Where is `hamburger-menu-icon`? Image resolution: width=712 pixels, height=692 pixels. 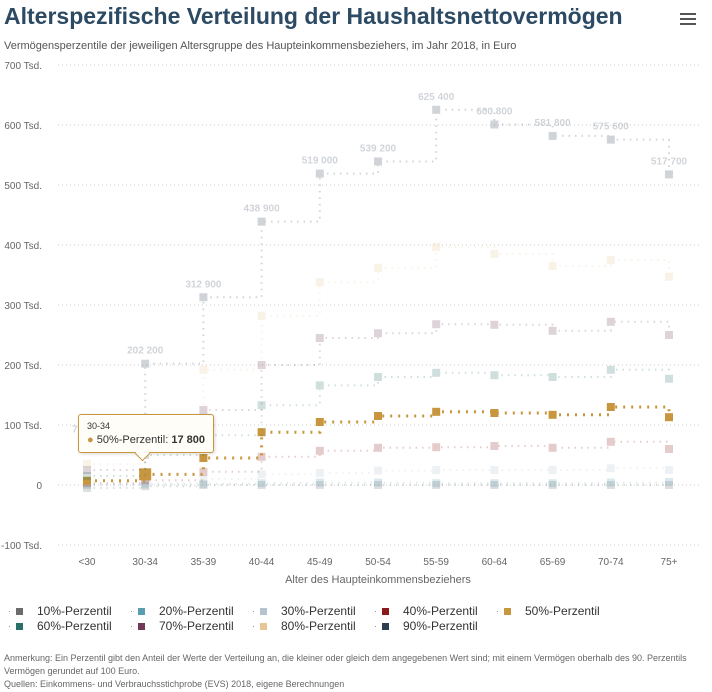 hamburger-menu-icon is located at coordinates (688, 19).